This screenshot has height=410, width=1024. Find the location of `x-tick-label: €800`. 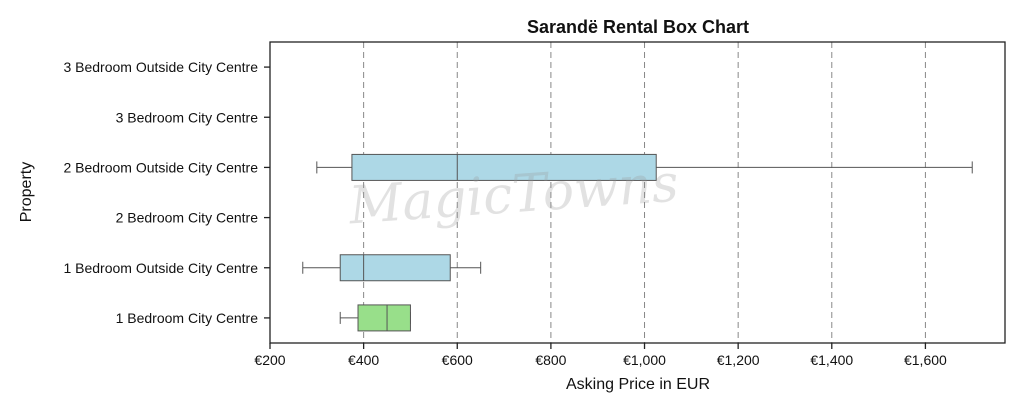

x-tick-label: €800 is located at coordinates (550, 360).